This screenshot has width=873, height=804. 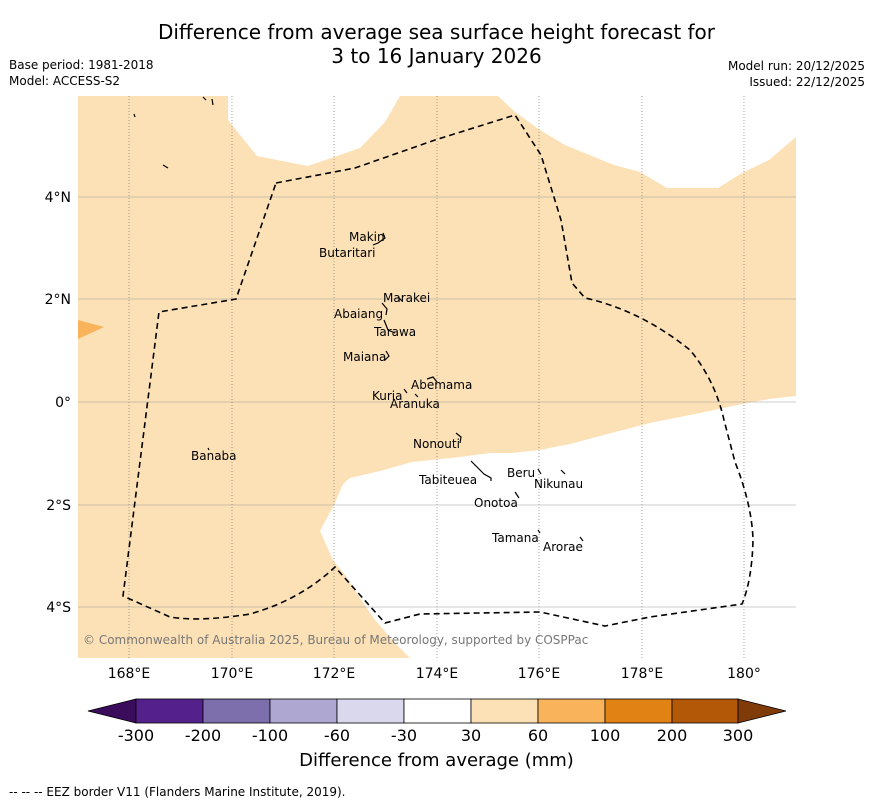 What do you see at coordinates (384, 309) in the screenshot?
I see `island-abaiang` at bounding box center [384, 309].